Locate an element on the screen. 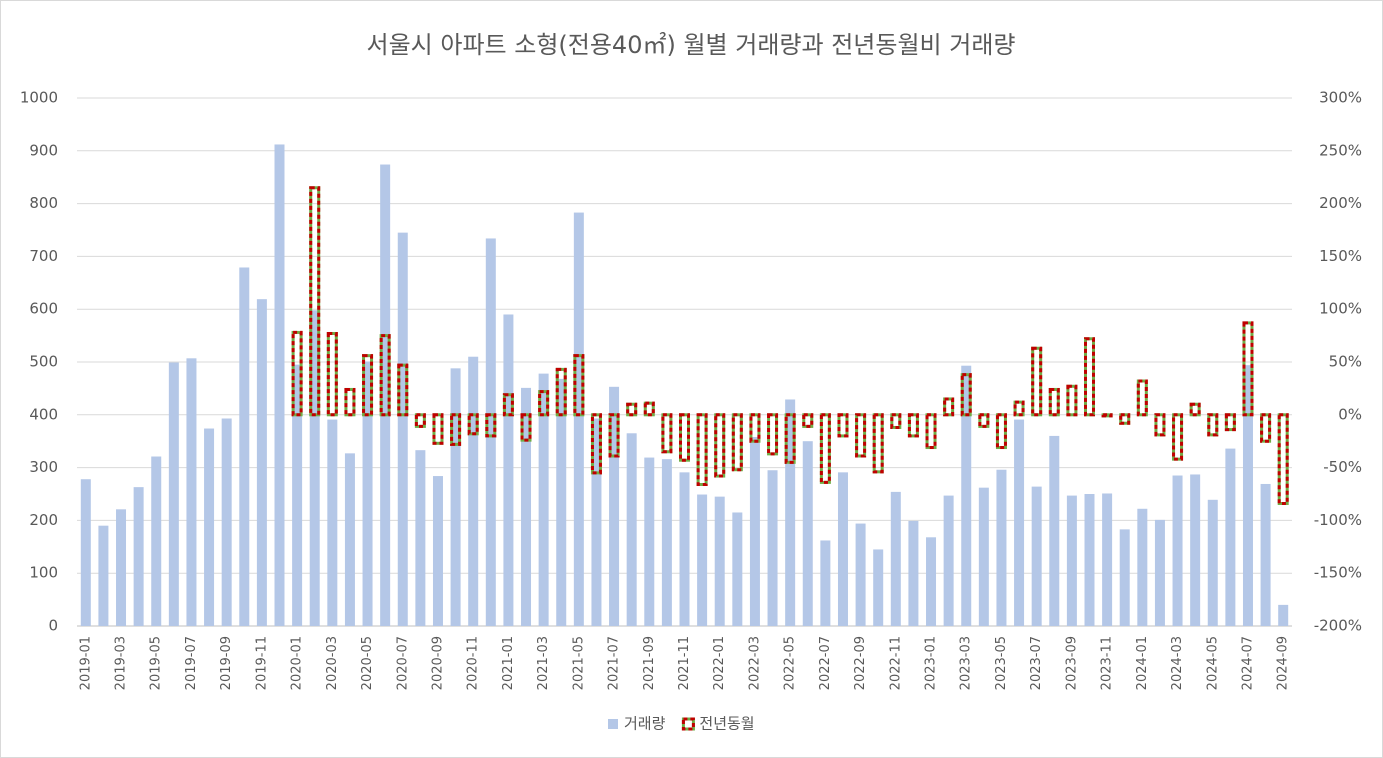  y2-tick-label: 200% is located at coordinates (1340, 203).